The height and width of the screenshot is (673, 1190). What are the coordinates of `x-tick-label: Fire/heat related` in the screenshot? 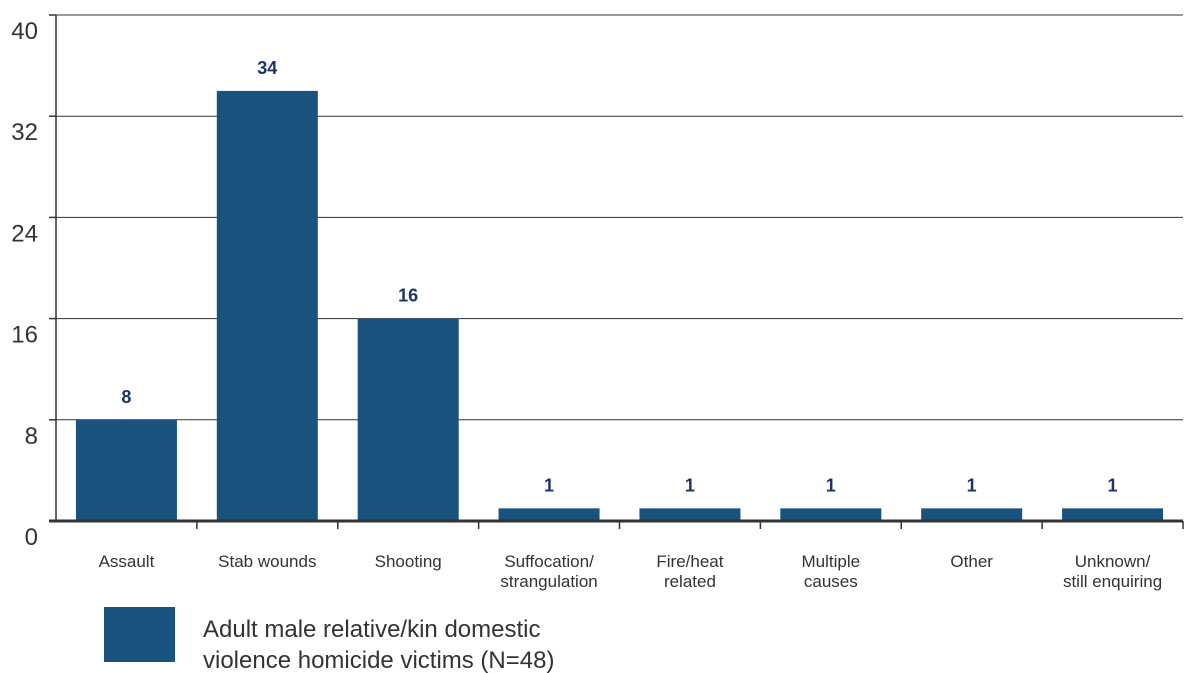 It's located at (689, 571).